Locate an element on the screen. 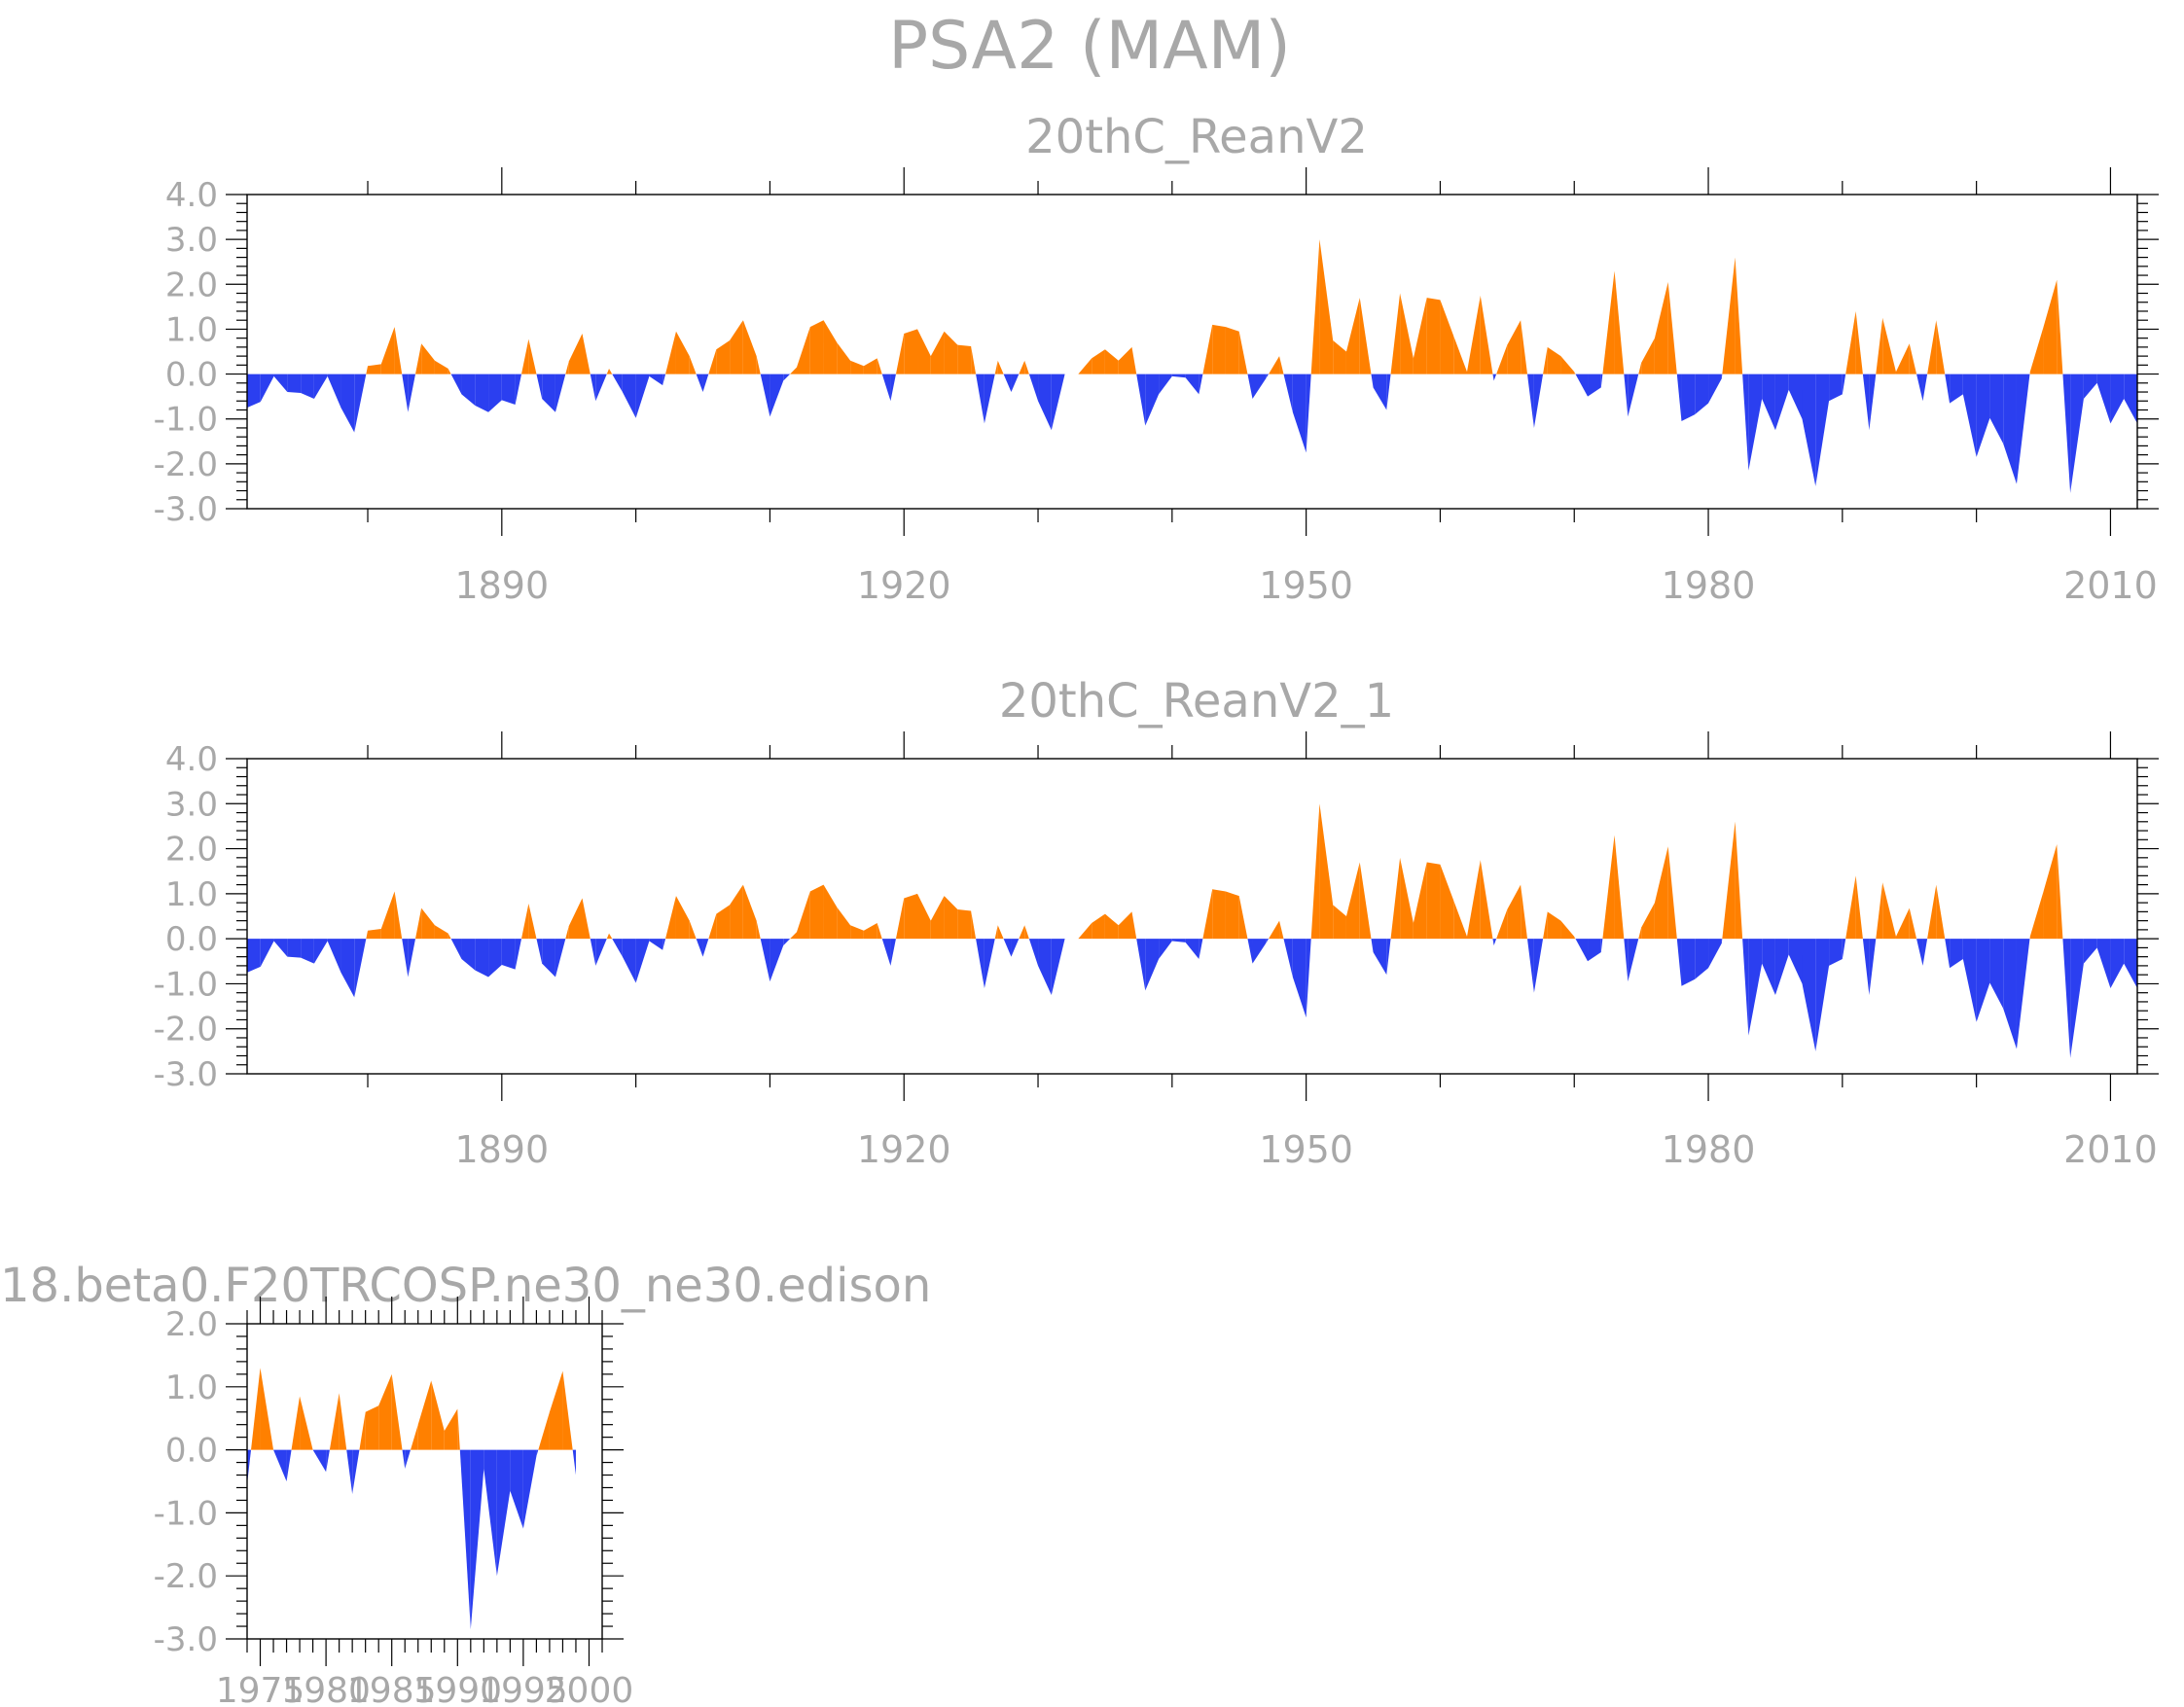 The height and width of the screenshot is (1707, 2184). y-tick-label: -2.0 is located at coordinates (186, 464).